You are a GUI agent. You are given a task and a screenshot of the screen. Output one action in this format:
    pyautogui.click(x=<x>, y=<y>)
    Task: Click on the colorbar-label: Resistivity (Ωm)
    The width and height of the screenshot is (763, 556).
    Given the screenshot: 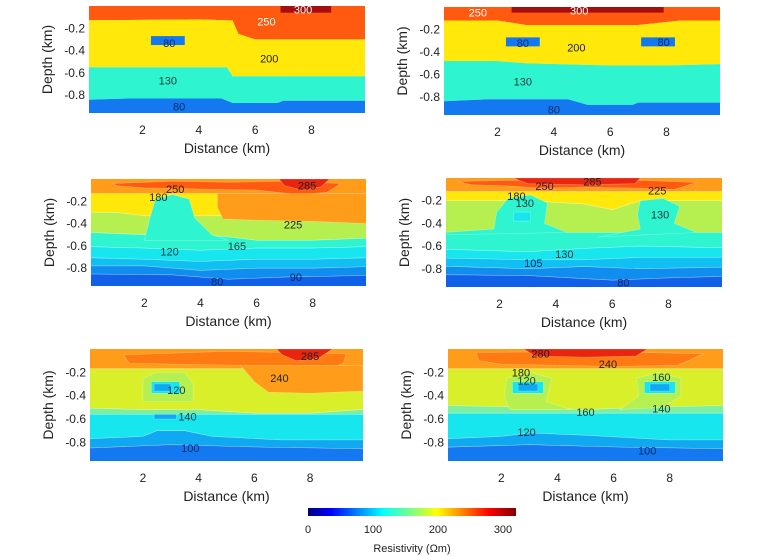 What is the action you would take?
    pyautogui.click(x=411, y=549)
    